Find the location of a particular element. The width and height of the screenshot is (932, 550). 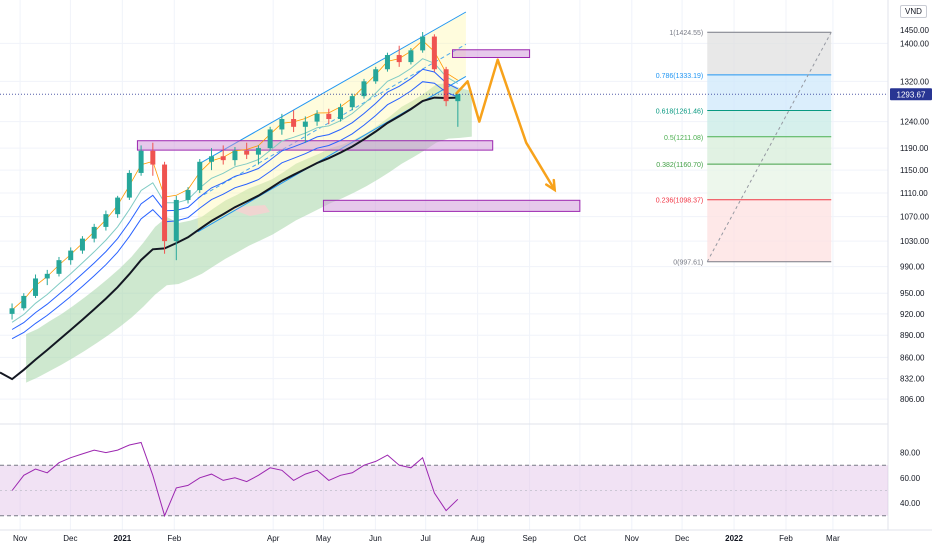

price-tick-label: 832.00 is located at coordinates (912, 379).